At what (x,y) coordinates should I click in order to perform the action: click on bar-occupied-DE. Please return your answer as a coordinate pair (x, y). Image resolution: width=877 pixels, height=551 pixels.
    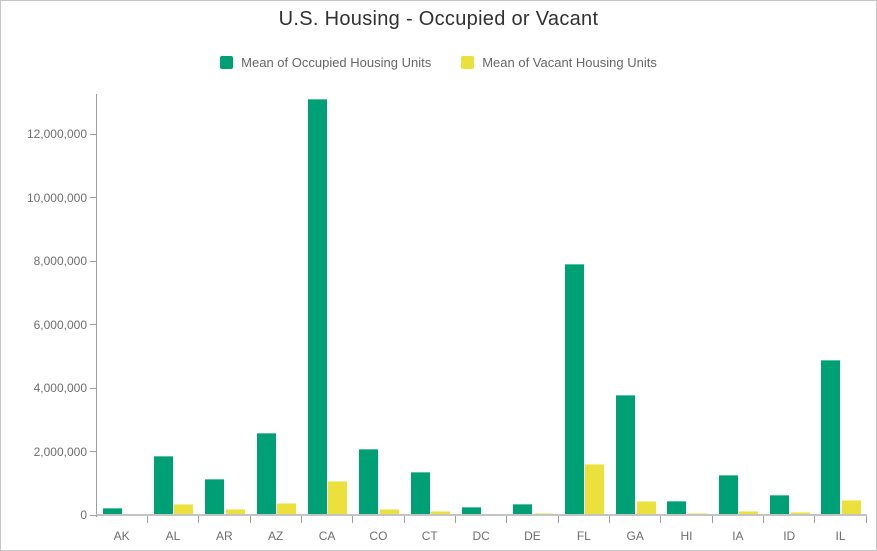
    Looking at the image, I should click on (523, 509).